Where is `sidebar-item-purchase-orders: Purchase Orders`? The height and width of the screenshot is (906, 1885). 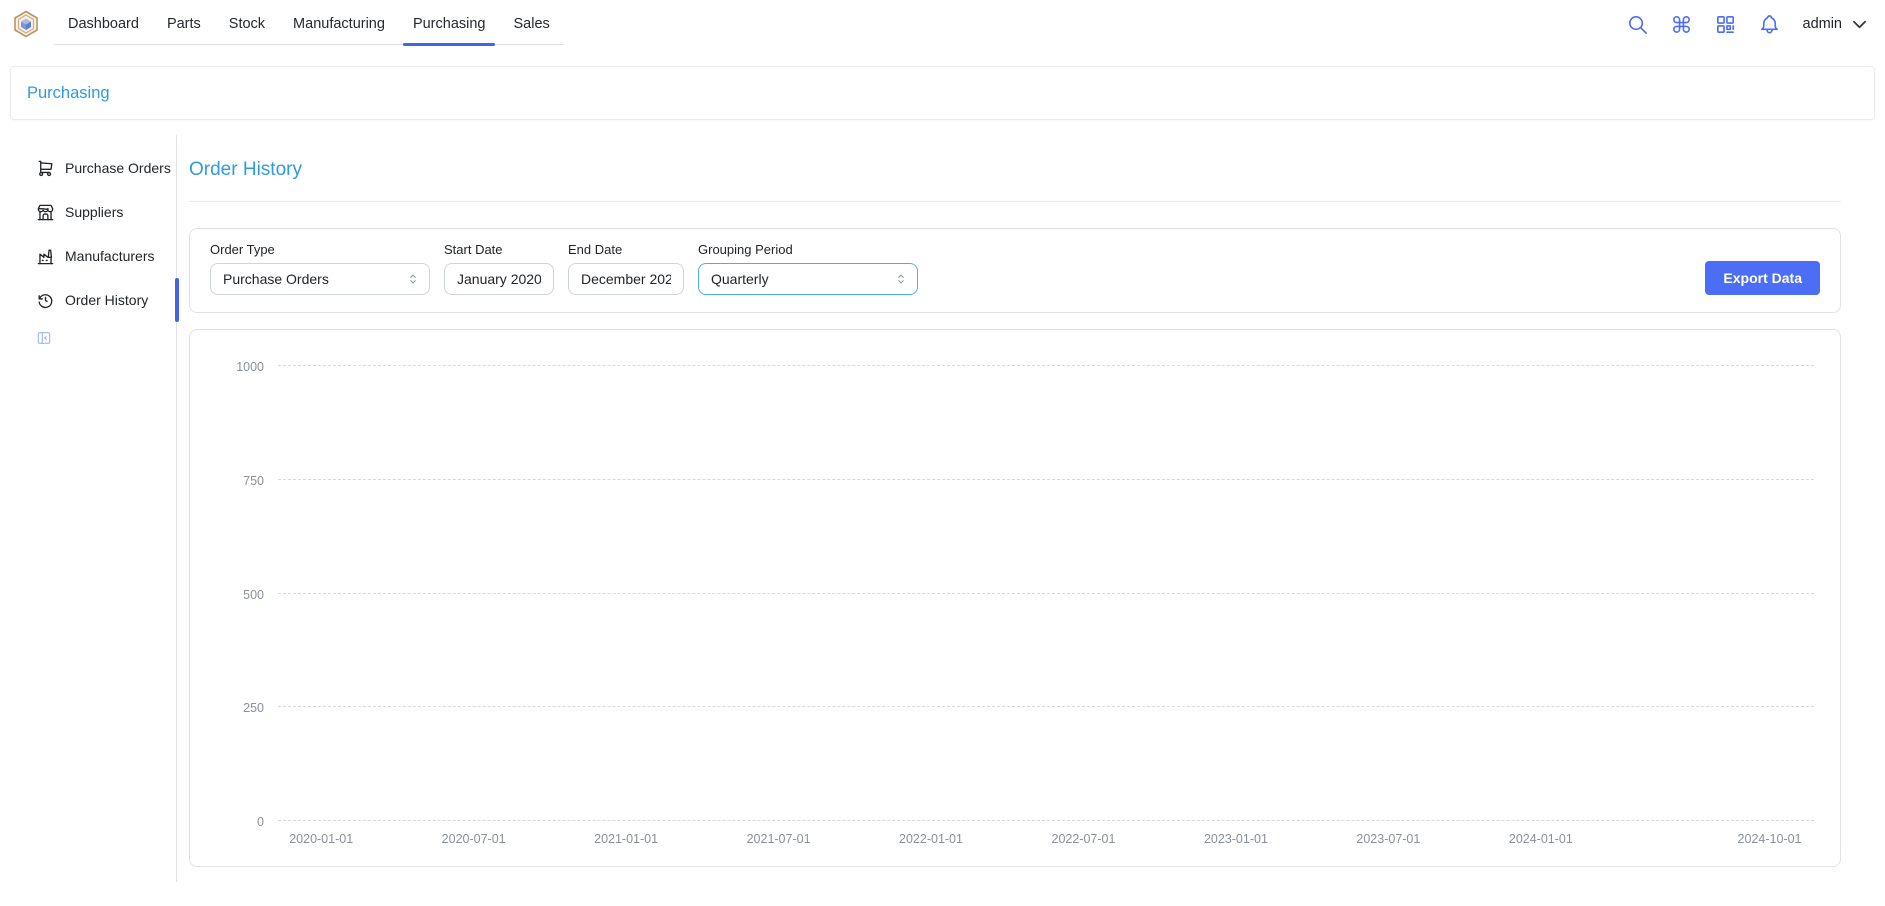
sidebar-item-purchase-orders: Purchase Orders is located at coordinates (88, 168).